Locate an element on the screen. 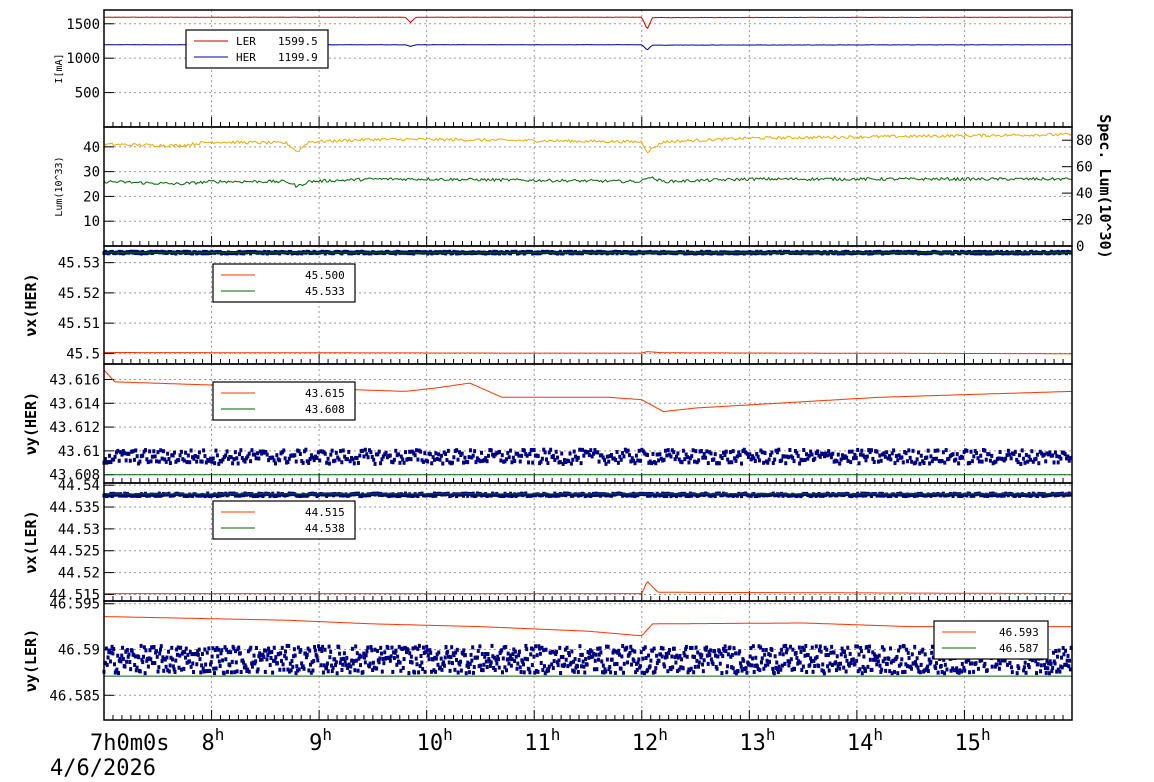  x-tick-value: 11 is located at coordinates (537, 743).